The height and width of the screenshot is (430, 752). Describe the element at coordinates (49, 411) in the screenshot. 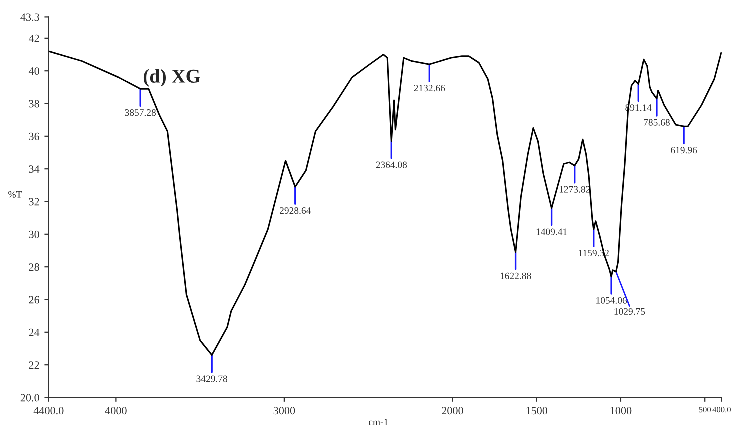

I see `x-tick-label: 4400.0` at that location.